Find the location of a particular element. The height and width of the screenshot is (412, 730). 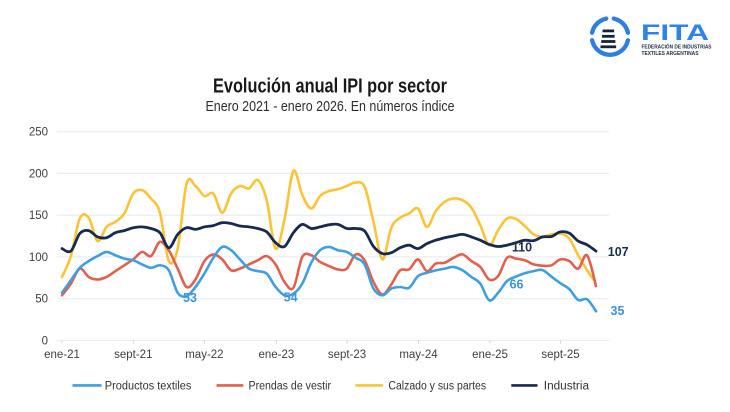

svg-text: 50 is located at coordinates (41, 300).